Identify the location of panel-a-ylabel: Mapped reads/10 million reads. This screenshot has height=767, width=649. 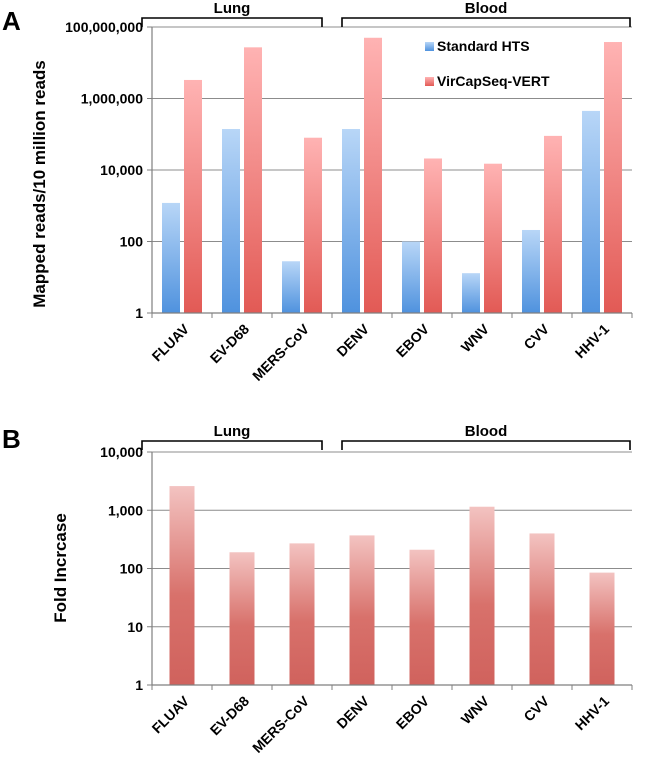
(39, 184).